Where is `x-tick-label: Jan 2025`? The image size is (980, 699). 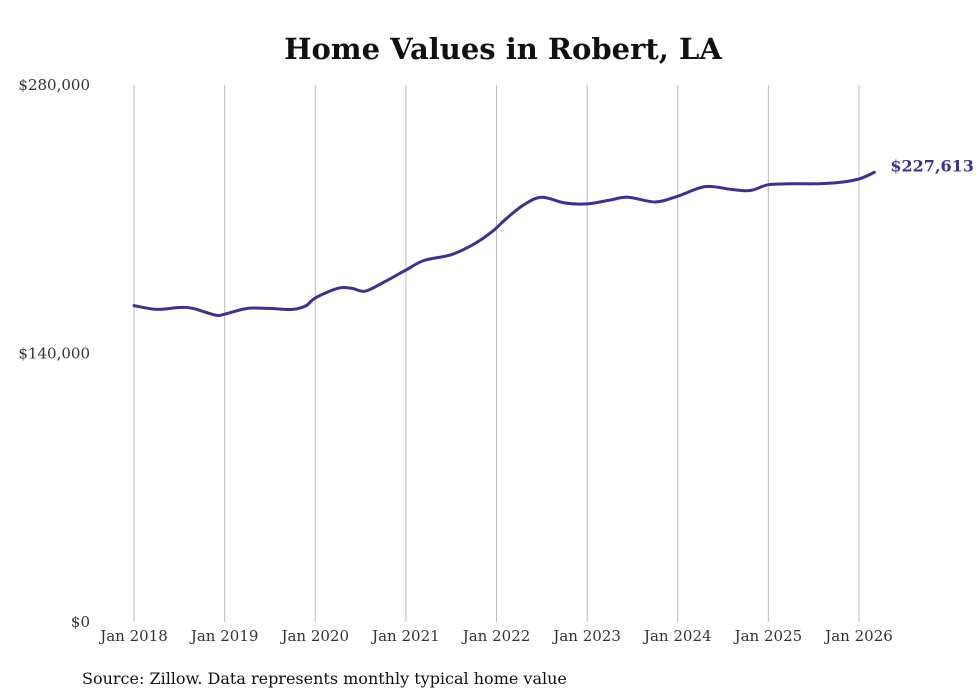 x-tick-label: Jan 2025 is located at coordinates (768, 636).